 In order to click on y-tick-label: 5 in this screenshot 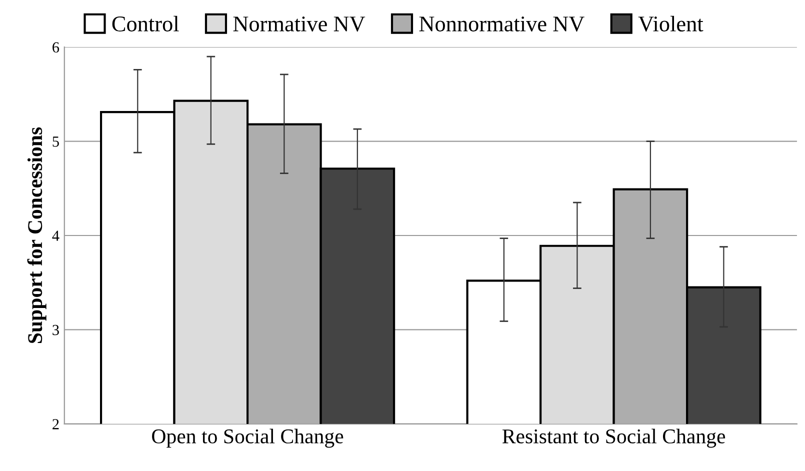, I will do `click(55, 141)`.